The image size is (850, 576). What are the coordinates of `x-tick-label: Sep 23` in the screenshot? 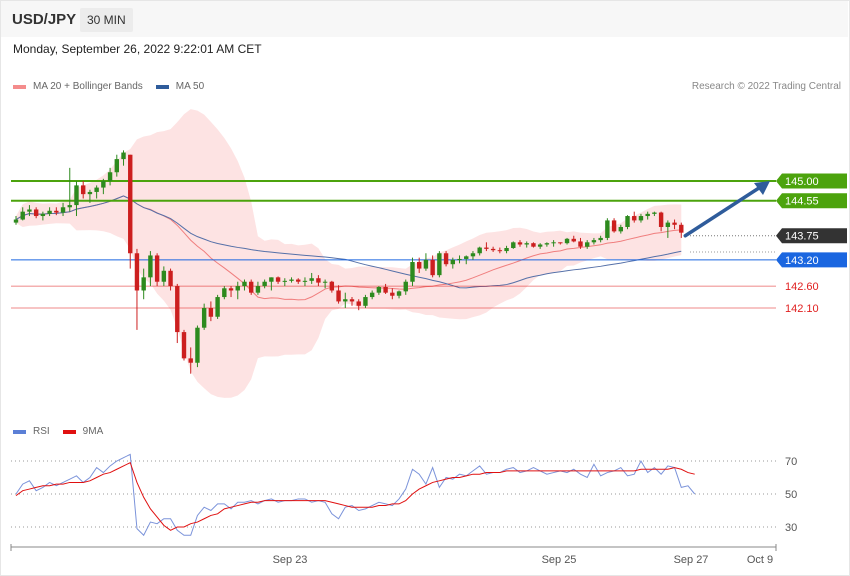 It's located at (290, 560).